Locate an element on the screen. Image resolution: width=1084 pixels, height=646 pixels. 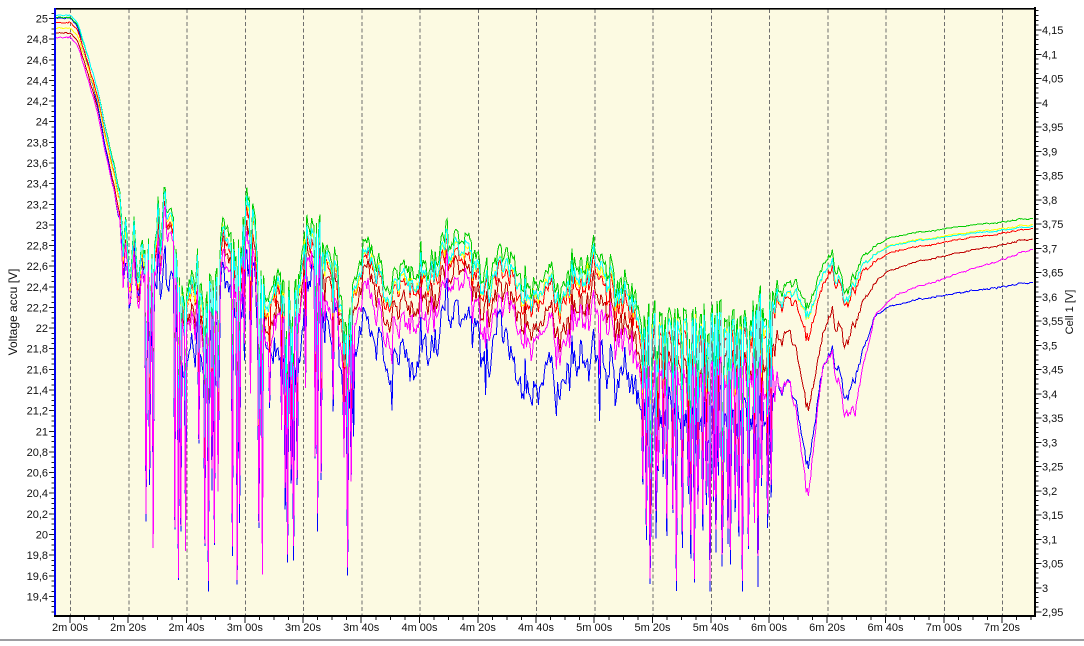
svg-text: 3,35 is located at coordinates (1052, 419).